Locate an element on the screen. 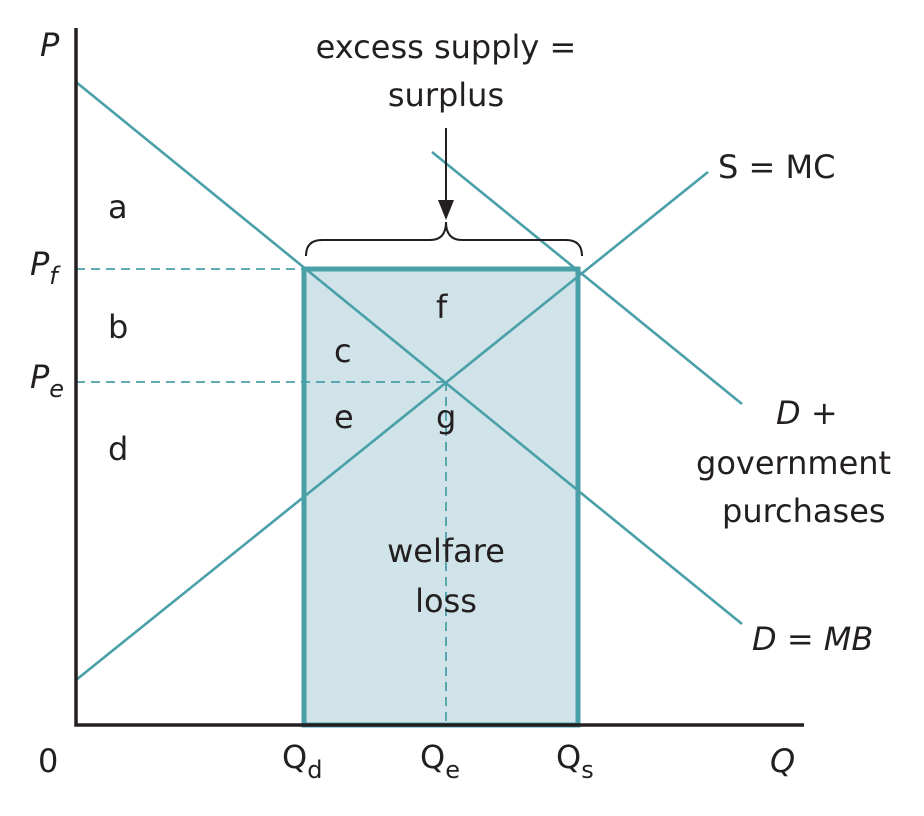 The height and width of the screenshot is (816, 924). y-axis-label: P is located at coordinates (50, 45).